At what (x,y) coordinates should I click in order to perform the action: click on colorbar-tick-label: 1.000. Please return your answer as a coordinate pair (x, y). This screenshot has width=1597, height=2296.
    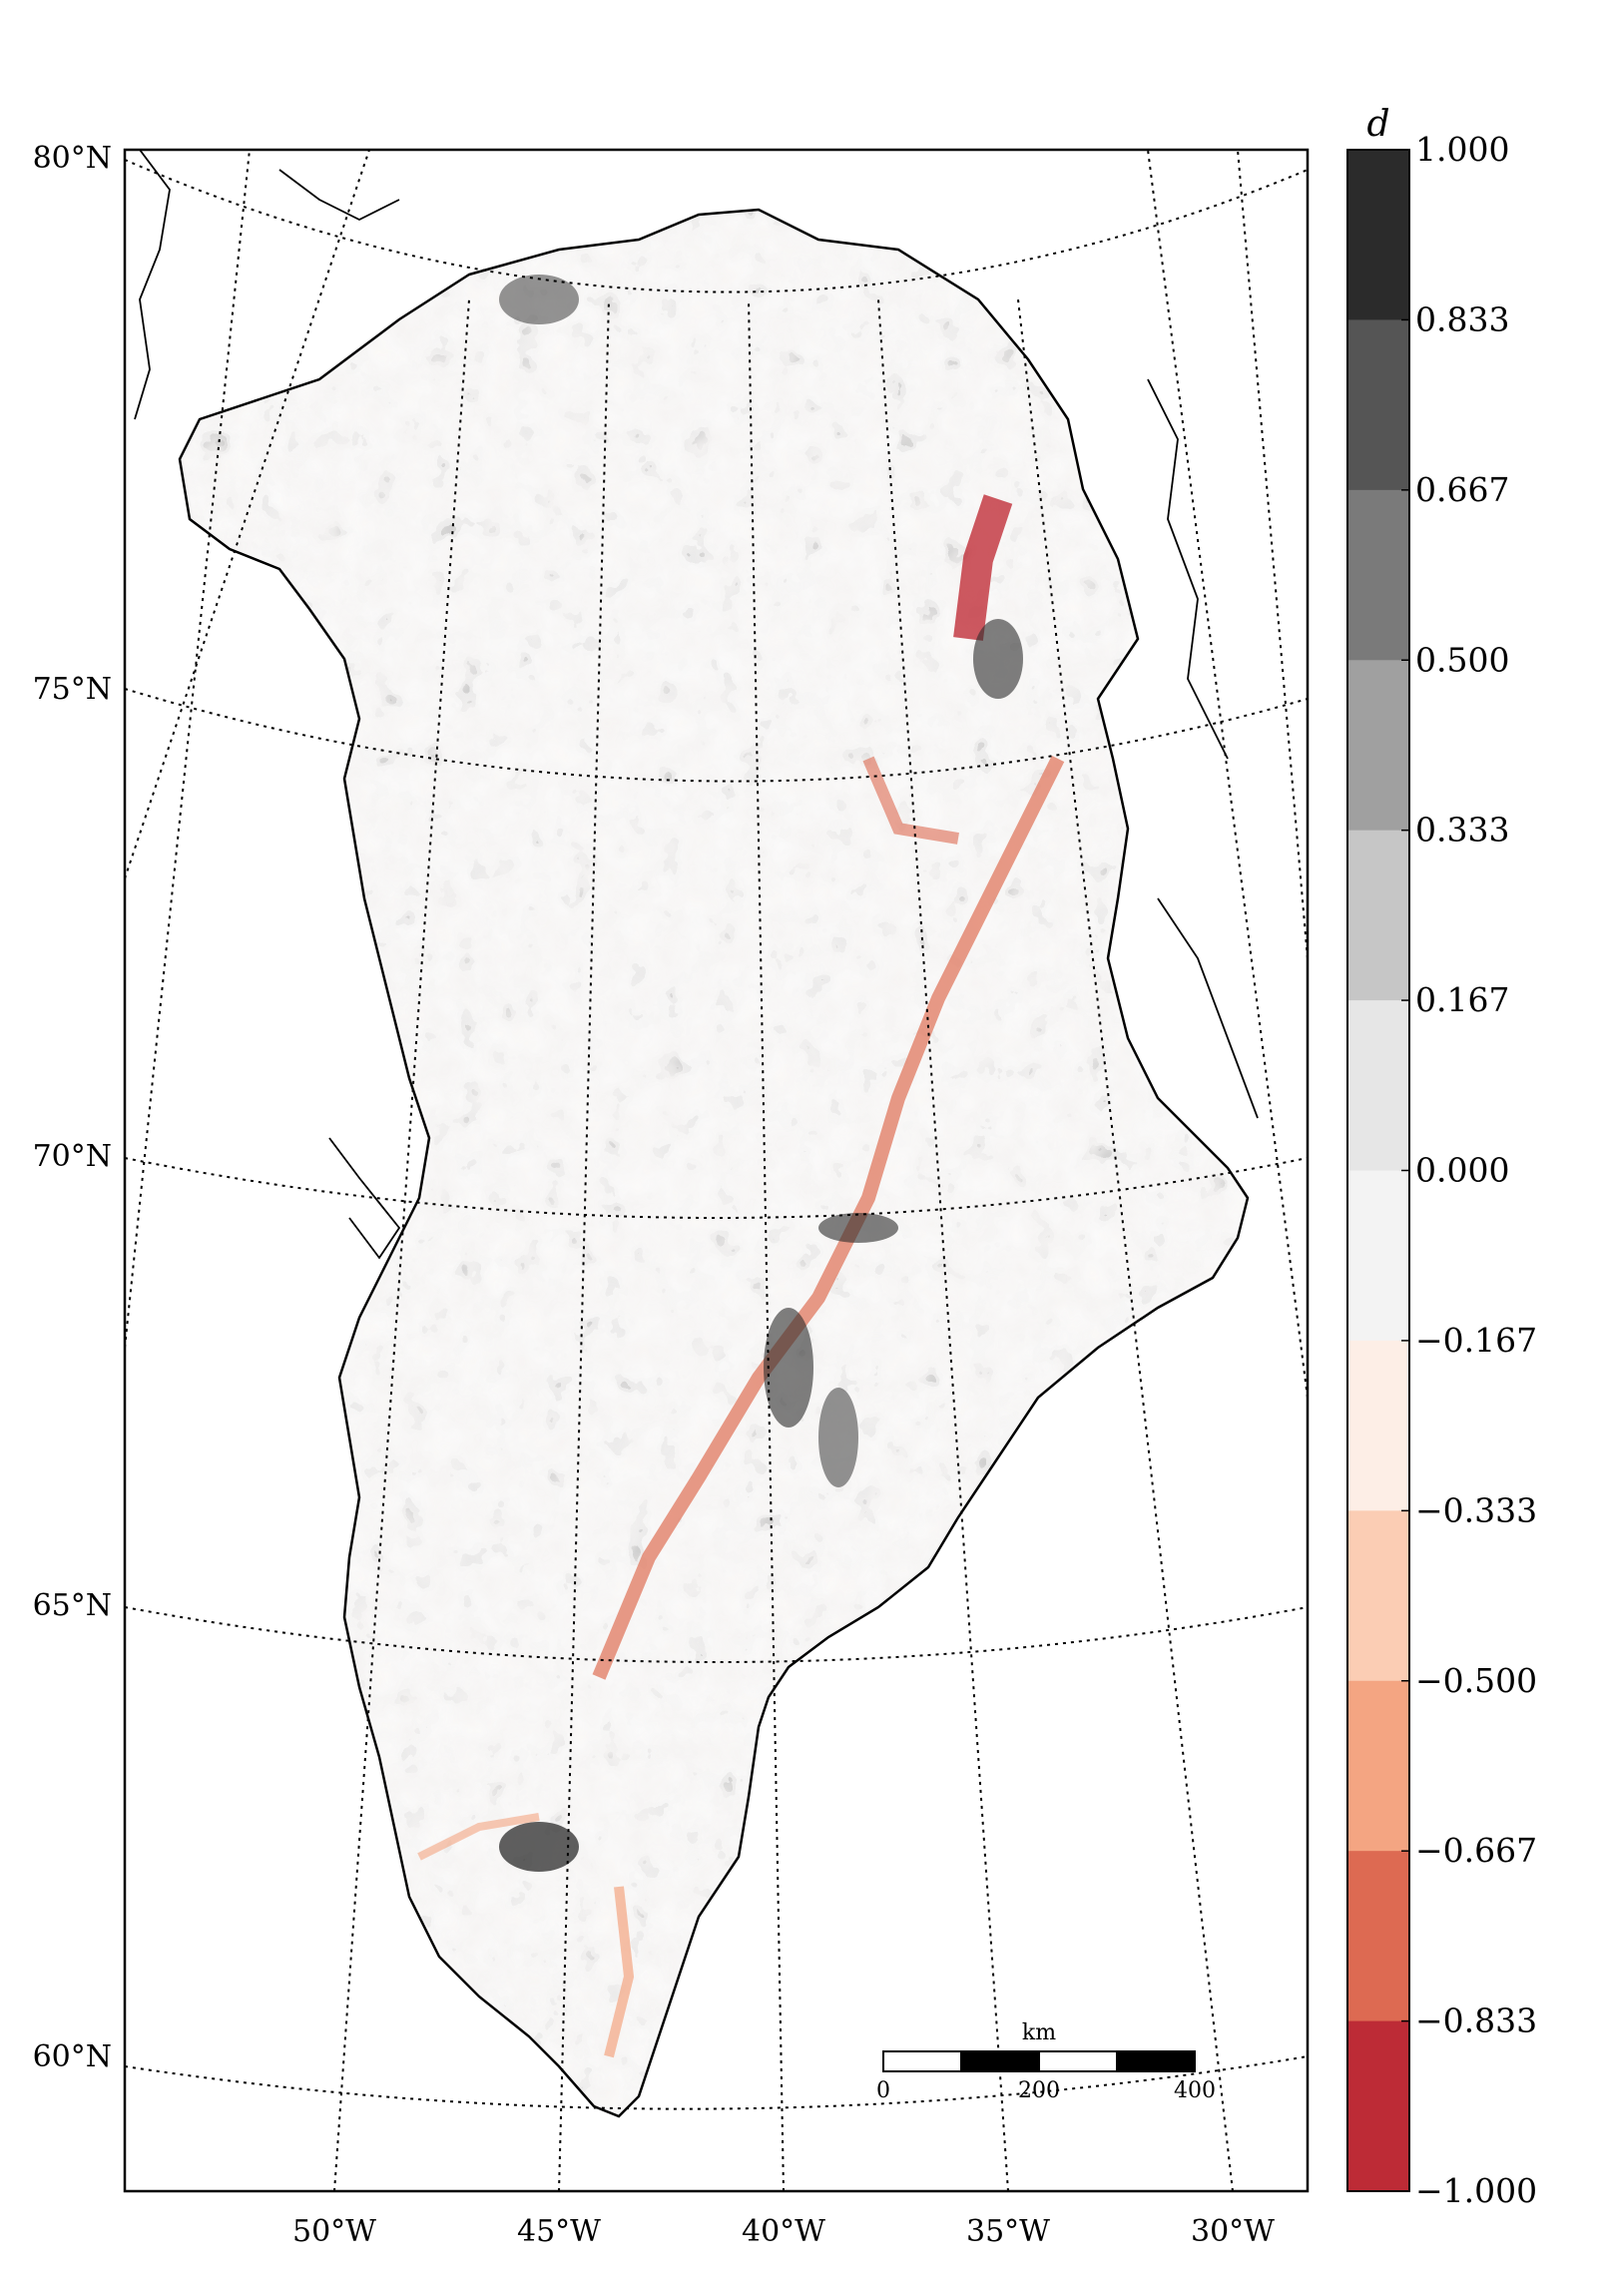
    Looking at the image, I should click on (1462, 150).